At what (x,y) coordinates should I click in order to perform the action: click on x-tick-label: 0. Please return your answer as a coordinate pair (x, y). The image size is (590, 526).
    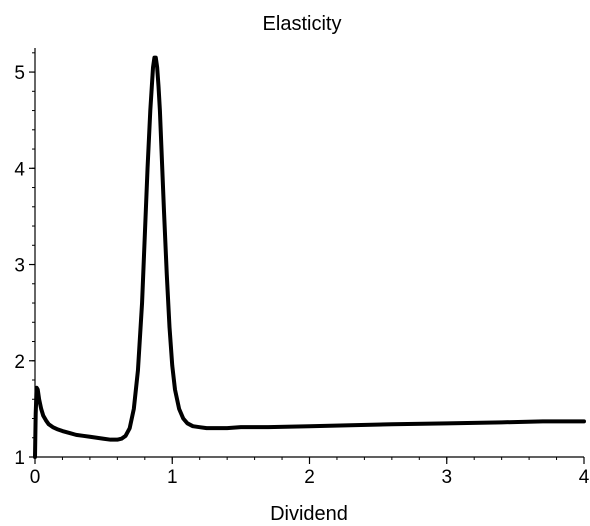
    Looking at the image, I should click on (35, 477).